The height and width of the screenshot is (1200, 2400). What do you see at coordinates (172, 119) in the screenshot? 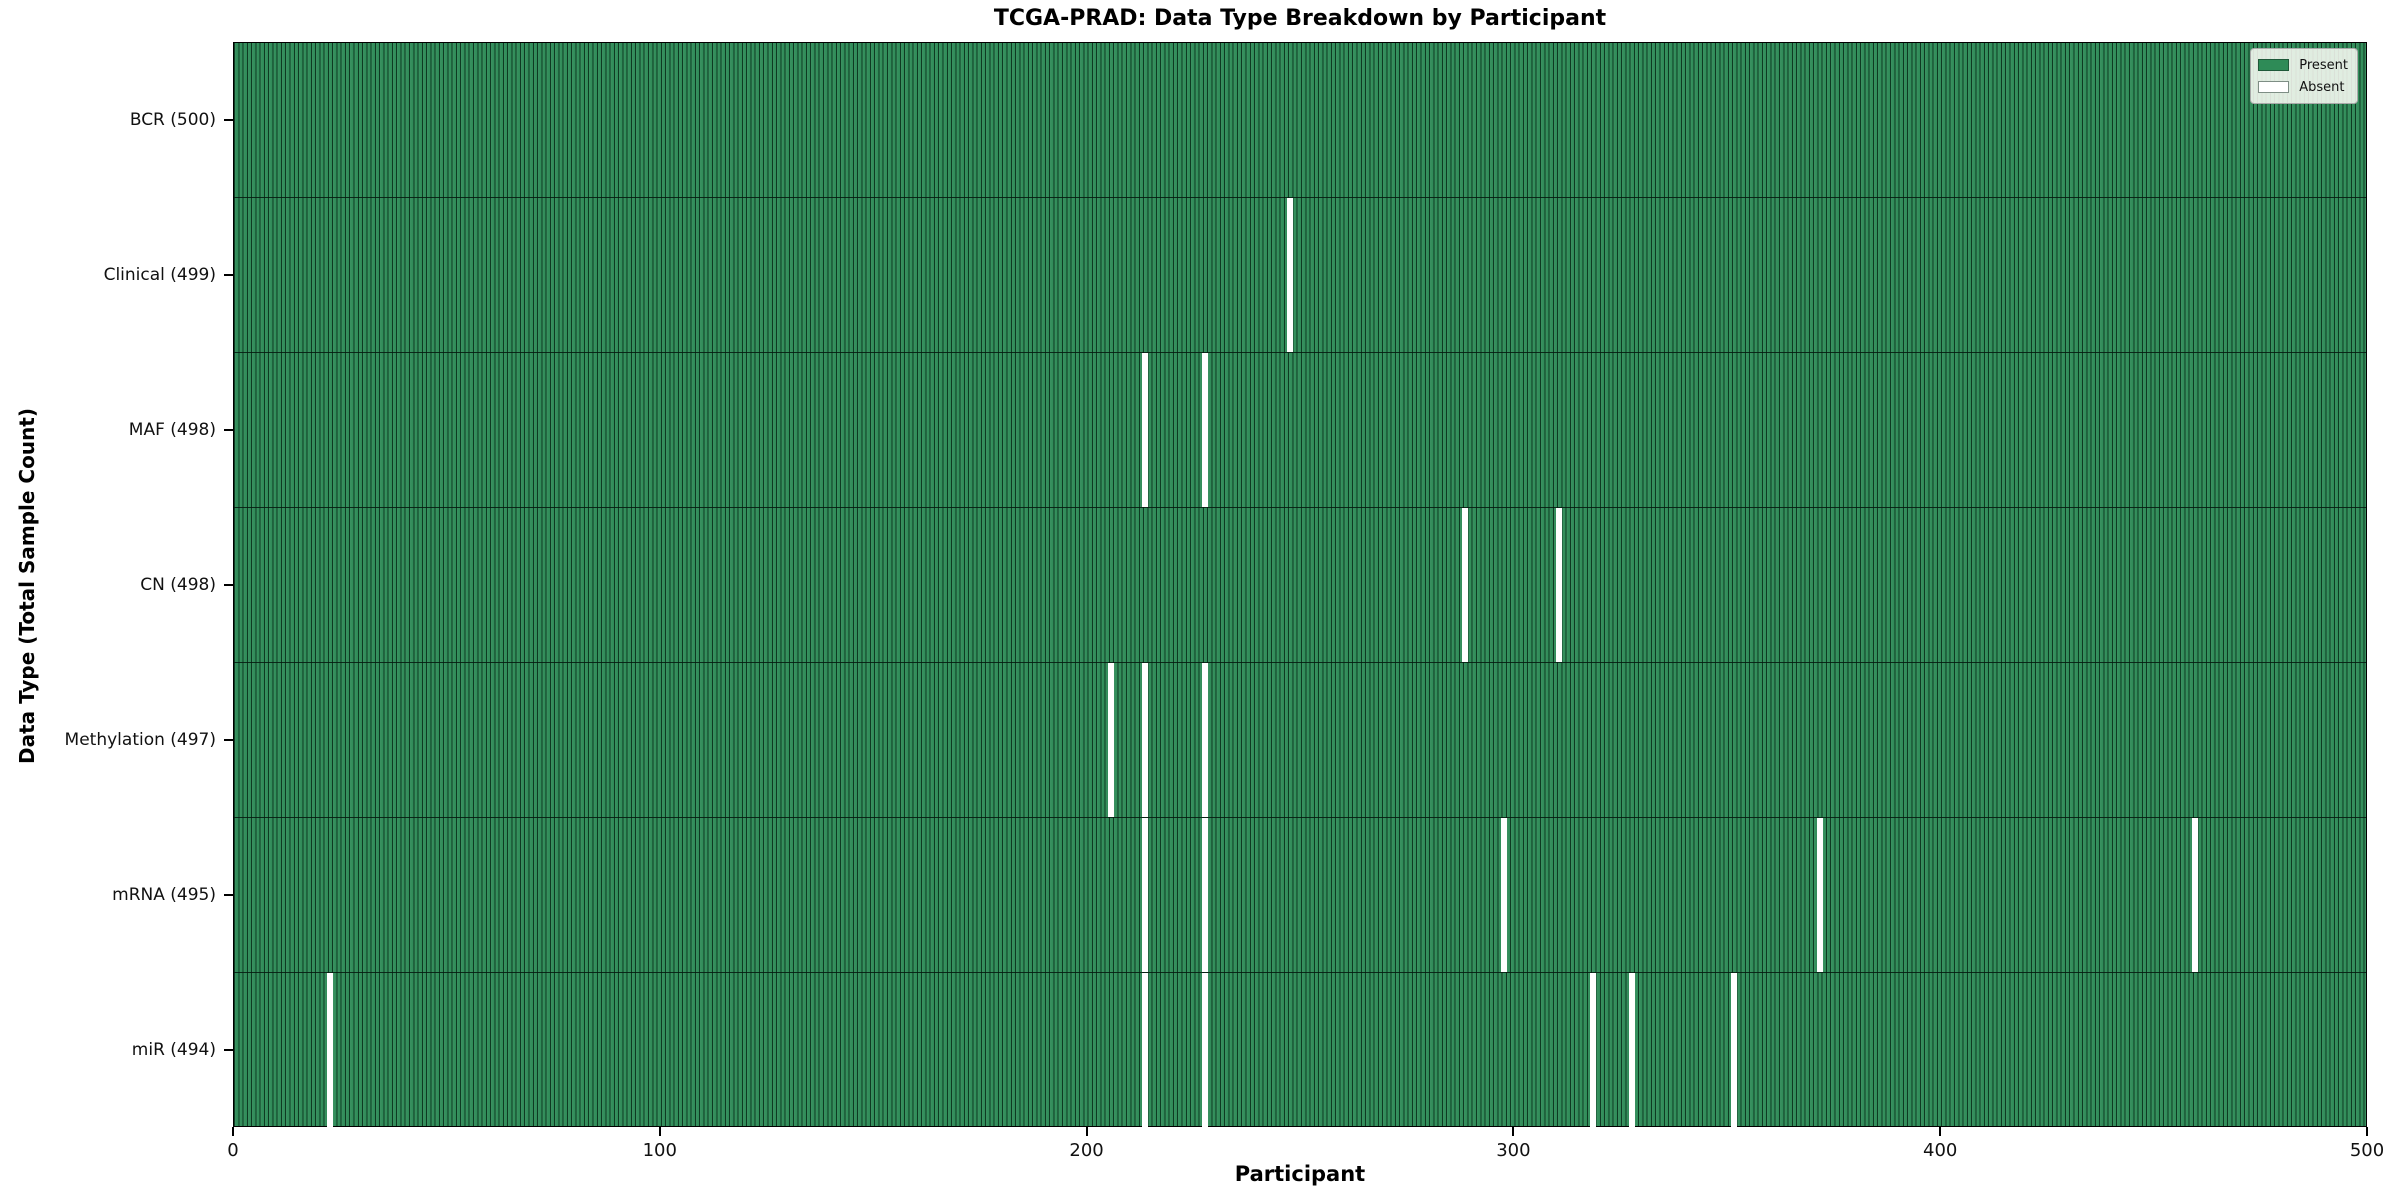
I see `y-tick-label-bcr: BCR (500)` at bounding box center [172, 119].